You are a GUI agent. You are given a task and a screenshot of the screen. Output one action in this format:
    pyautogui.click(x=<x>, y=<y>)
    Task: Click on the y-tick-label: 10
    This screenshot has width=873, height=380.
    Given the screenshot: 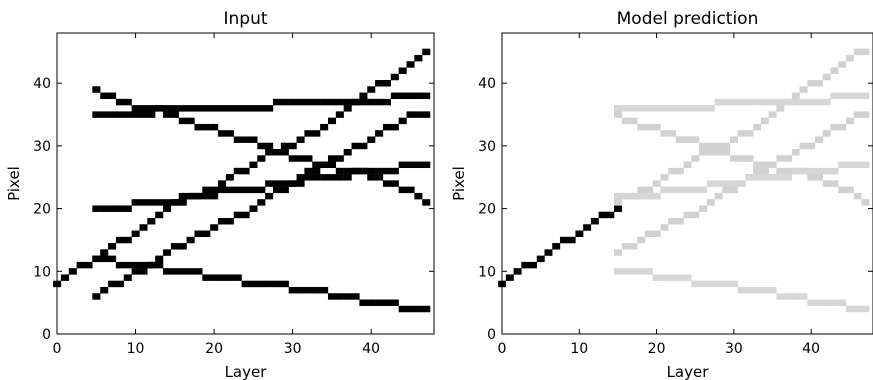 What is the action you would take?
    pyautogui.click(x=487, y=272)
    